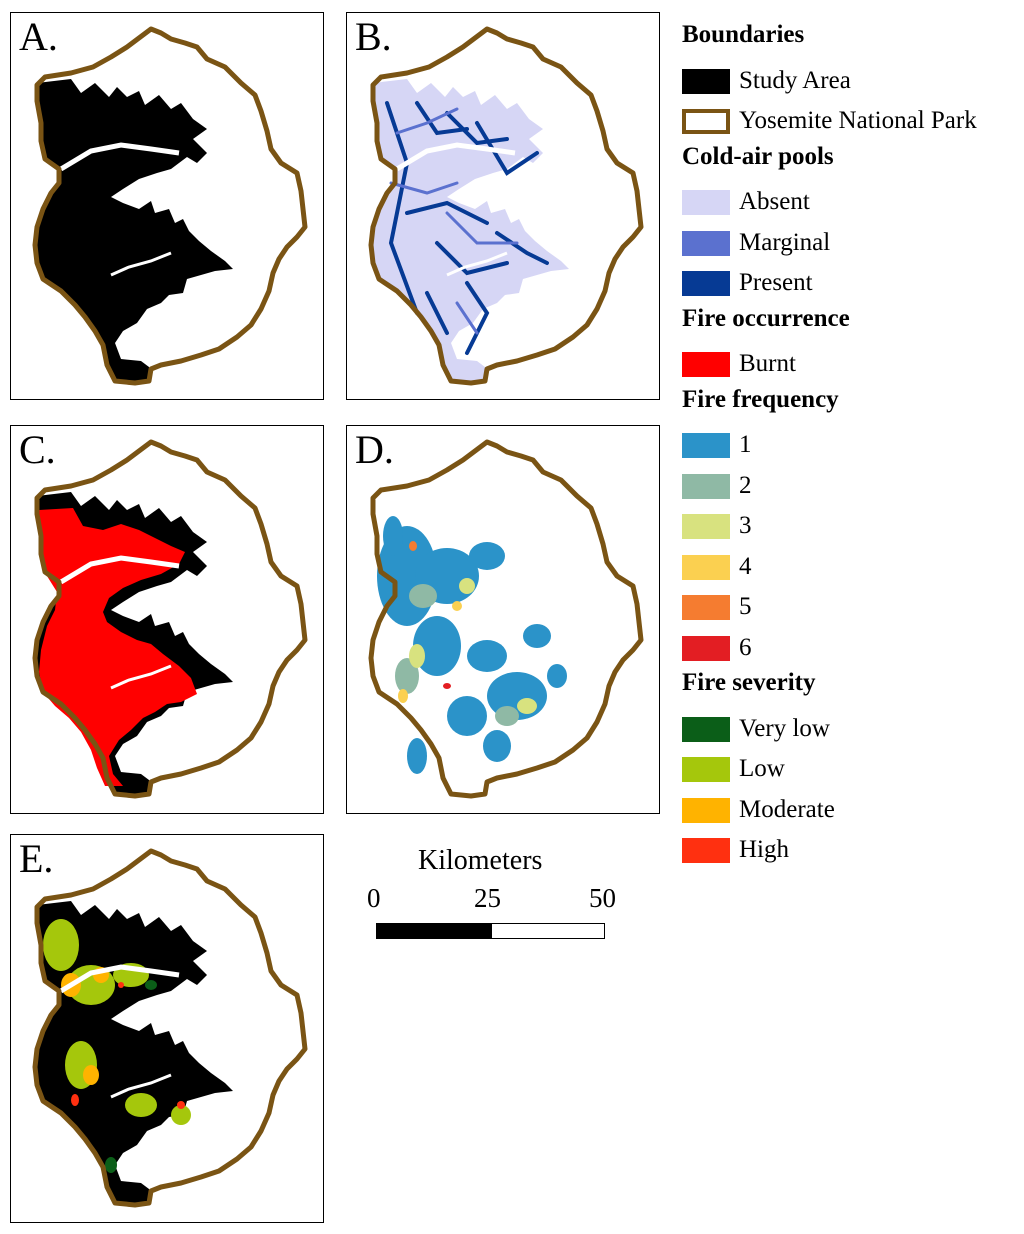 Image resolution: width=1024 pixels, height=1234 pixels. I want to click on legend-heading-fire-frequency: Fire frequency, so click(760, 399).